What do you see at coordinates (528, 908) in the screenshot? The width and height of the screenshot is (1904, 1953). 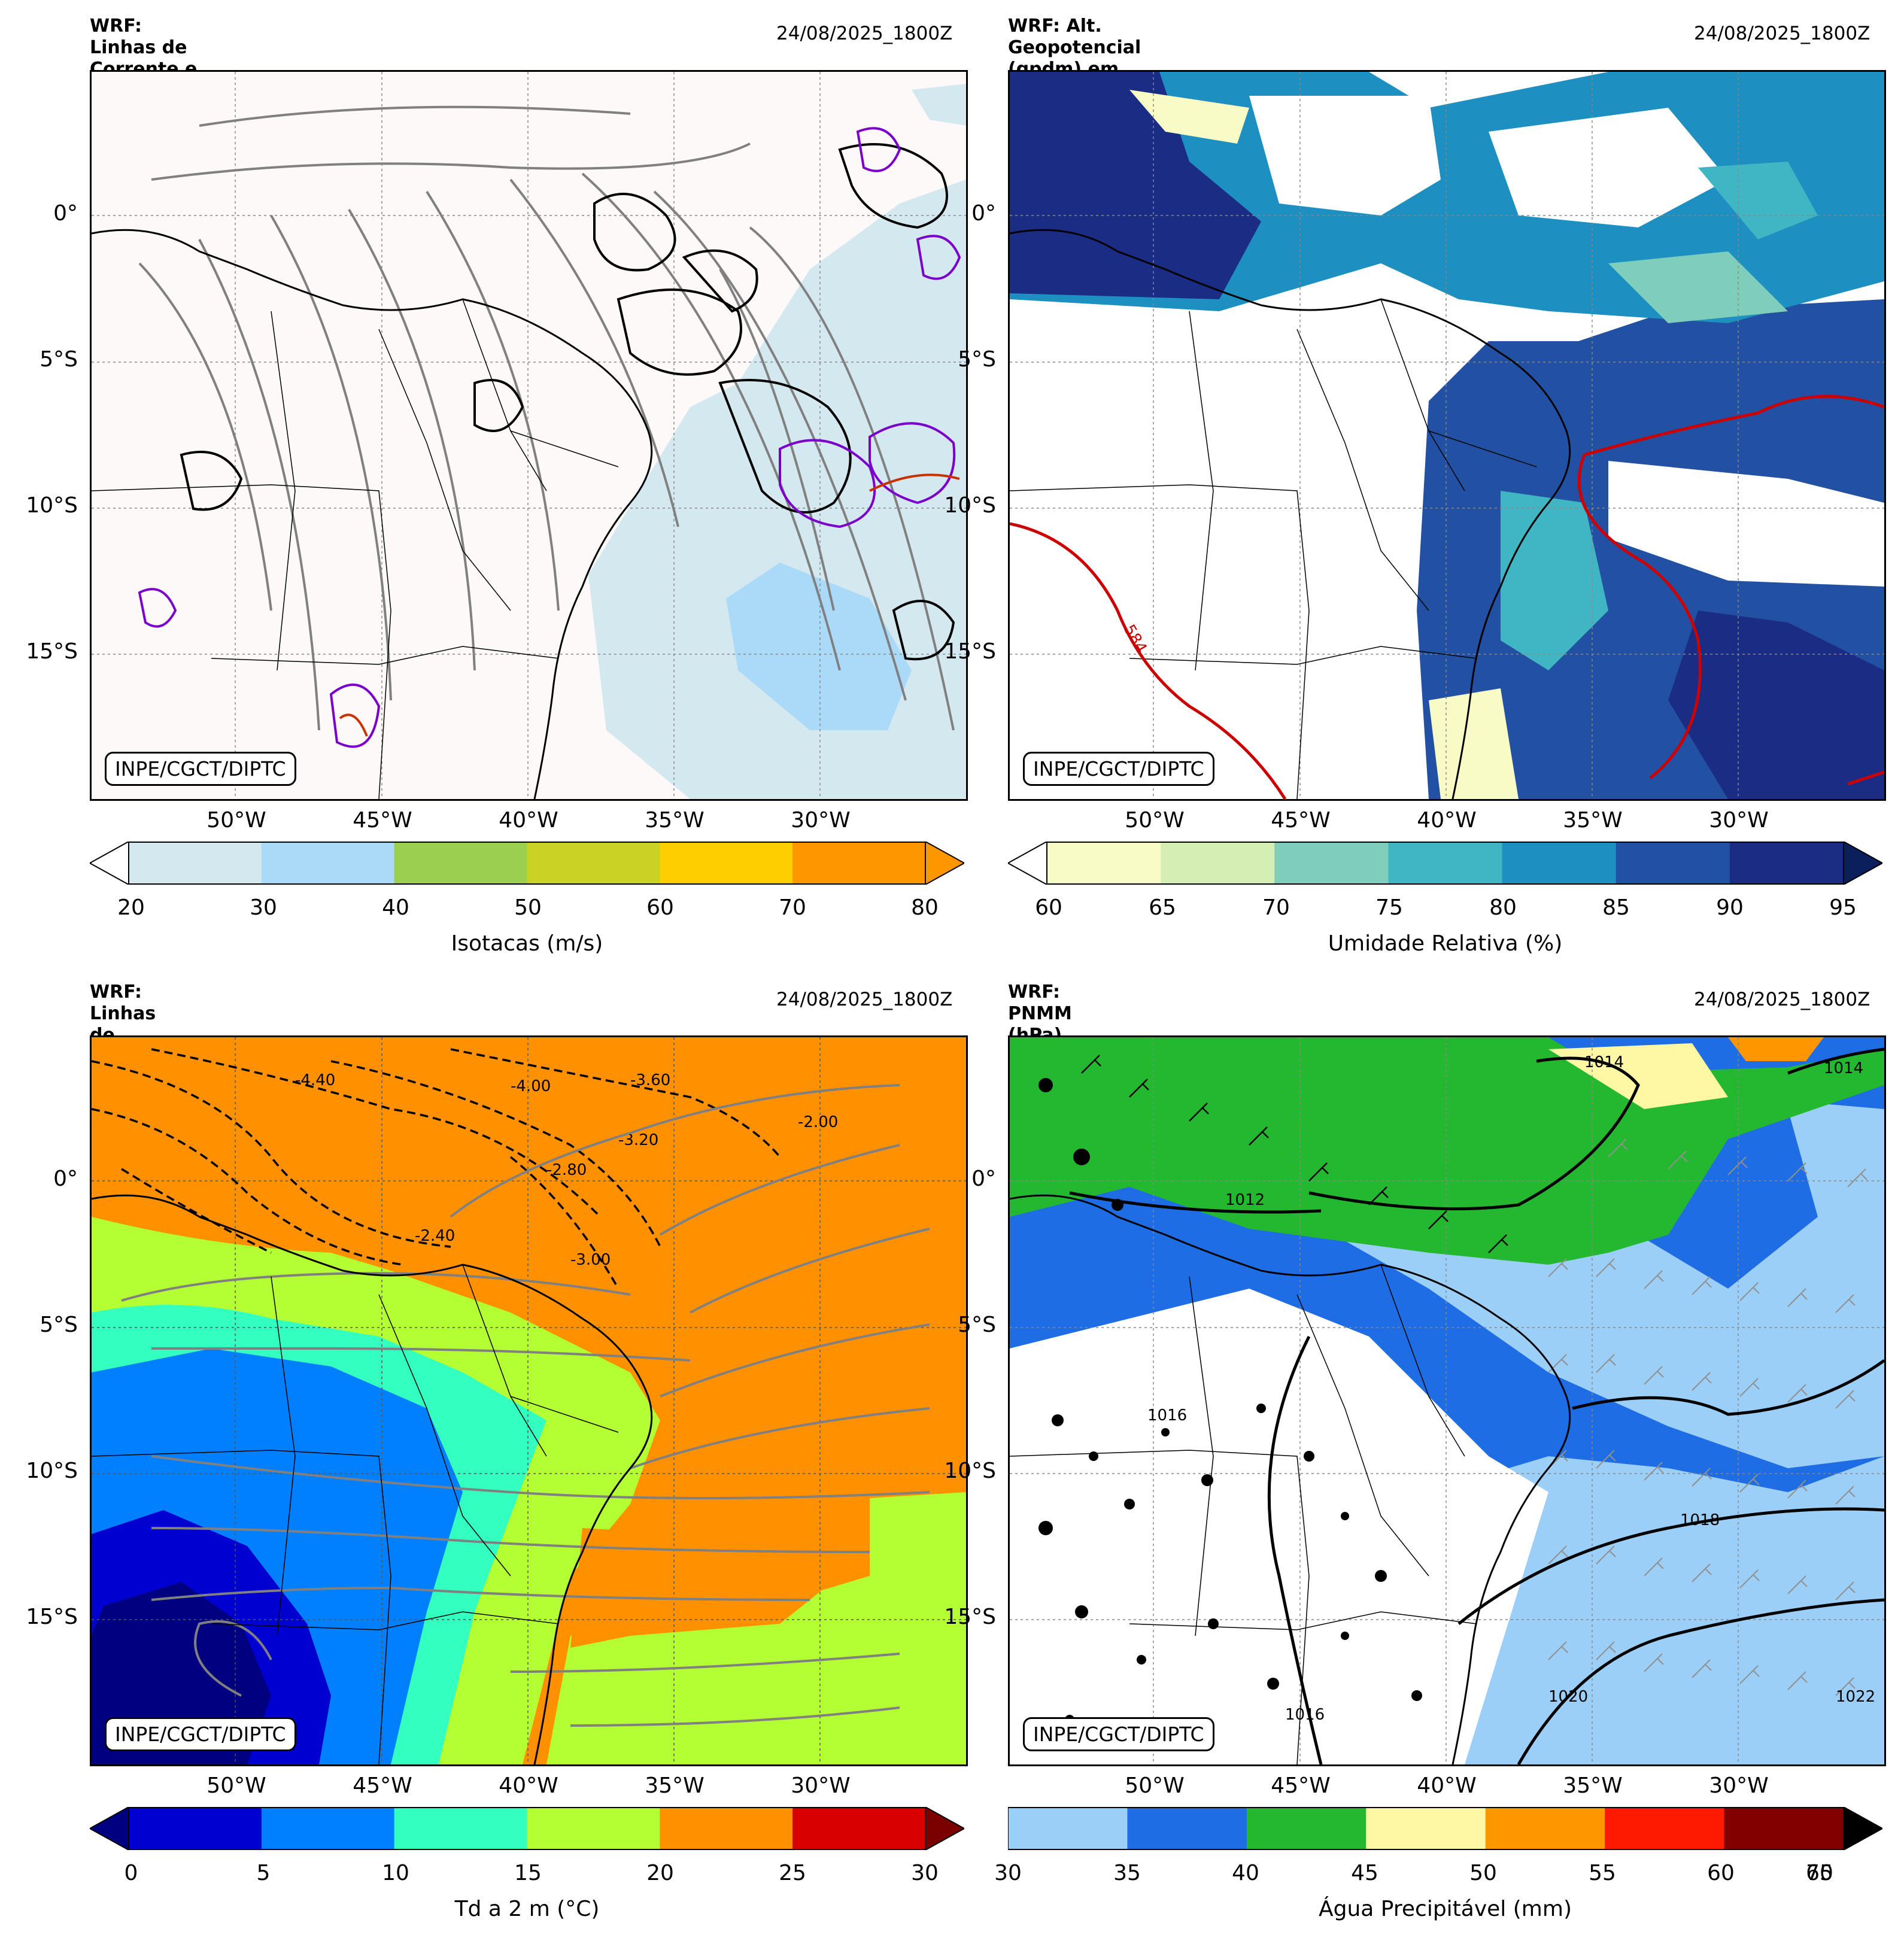 I see `cbar-tick: 50` at bounding box center [528, 908].